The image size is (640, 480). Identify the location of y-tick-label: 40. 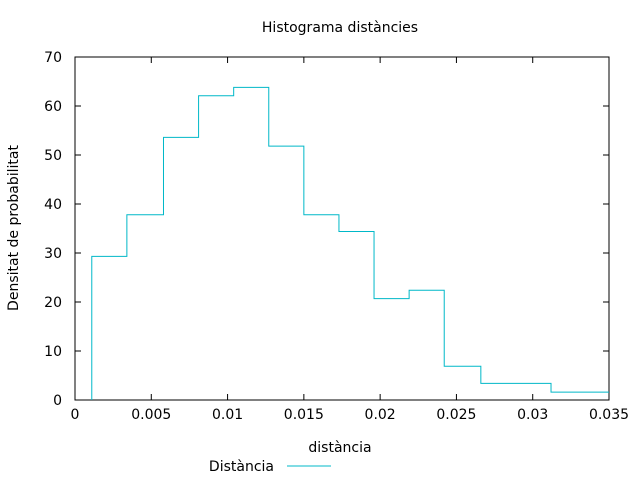
(53, 205).